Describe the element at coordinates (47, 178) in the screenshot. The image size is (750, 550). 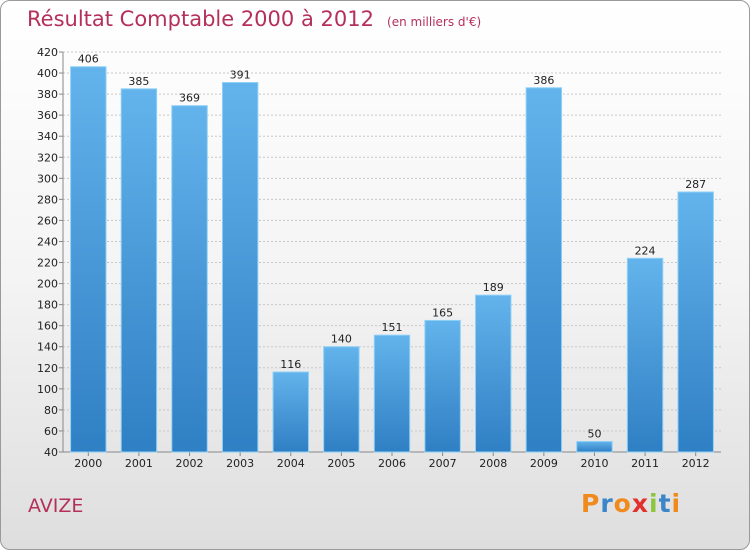
I see `y-tick-label: 300` at that location.